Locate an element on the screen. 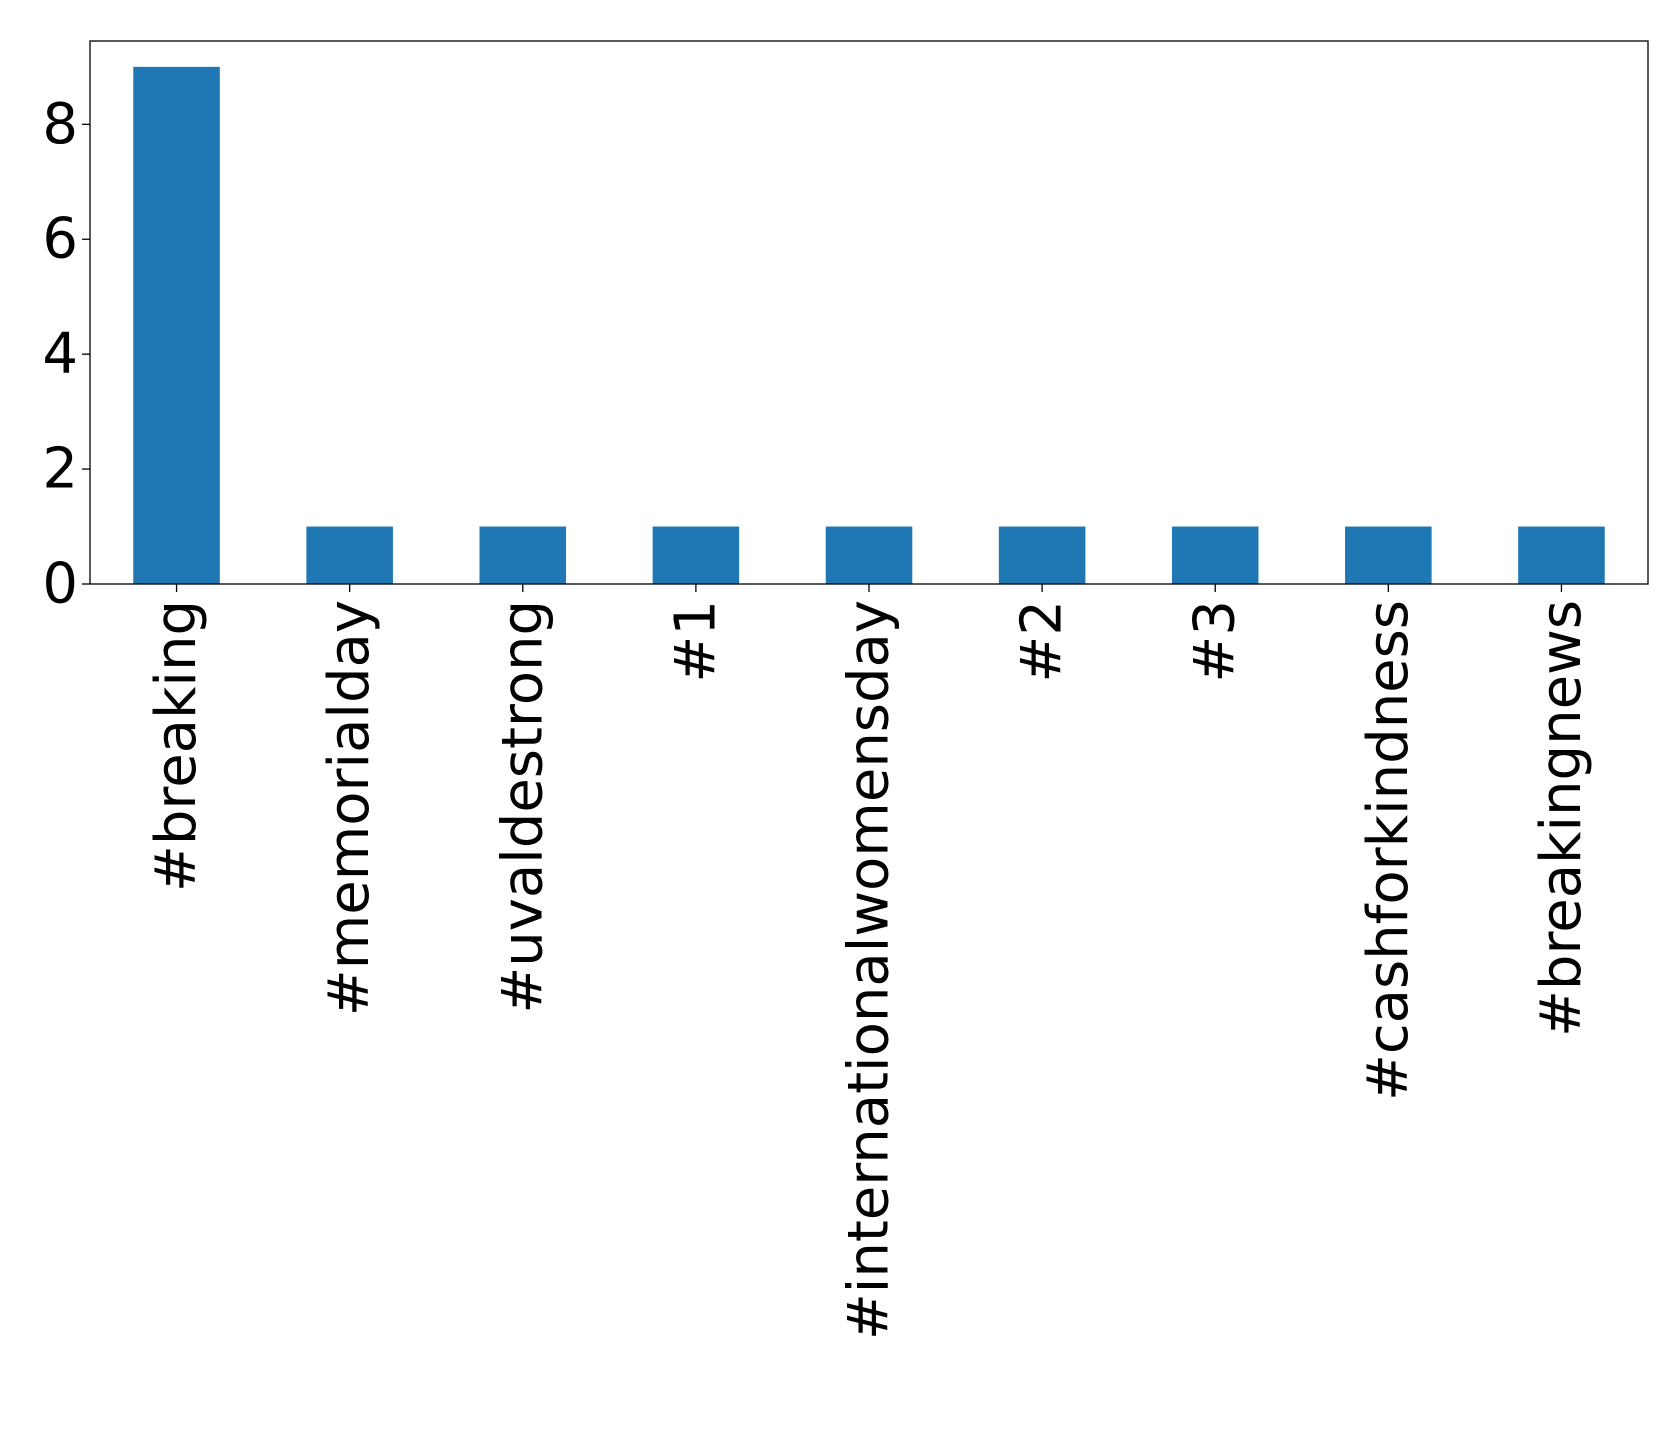 This screenshot has height=1454, width=1679. x-tick-label: #cashforkindness is located at coordinates (1388, 850).